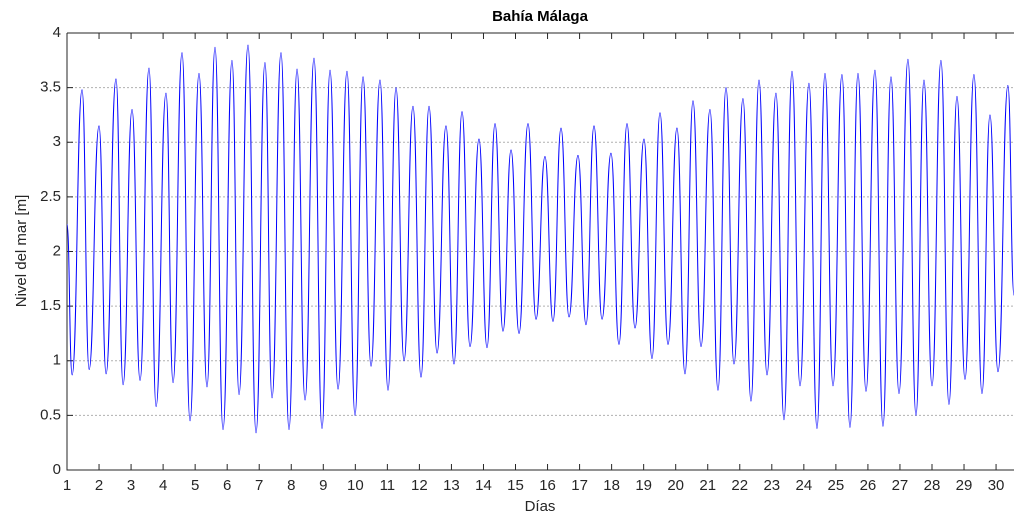 The height and width of the screenshot is (517, 1016). What do you see at coordinates (57, 250) in the screenshot?
I see `y-tick-label: 2` at bounding box center [57, 250].